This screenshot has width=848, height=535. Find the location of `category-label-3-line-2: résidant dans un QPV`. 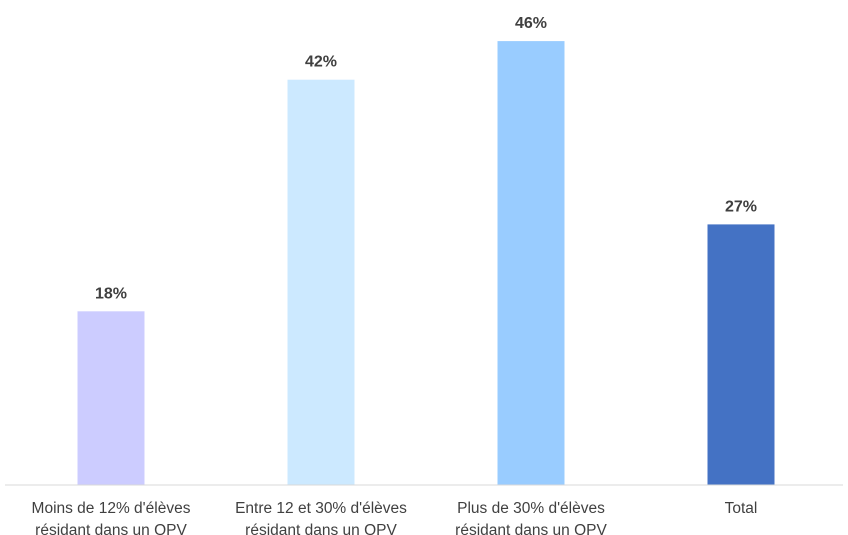

category-label-3-line-2: résidant dans un QPV is located at coordinates (531, 528).